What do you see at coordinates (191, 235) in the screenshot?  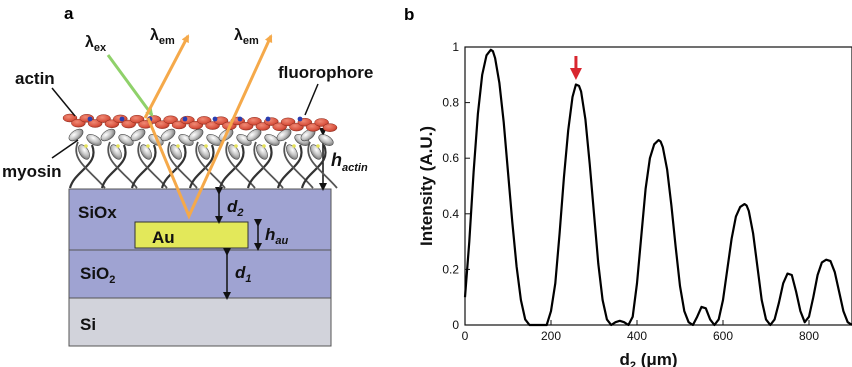 I see `au-layer` at bounding box center [191, 235].